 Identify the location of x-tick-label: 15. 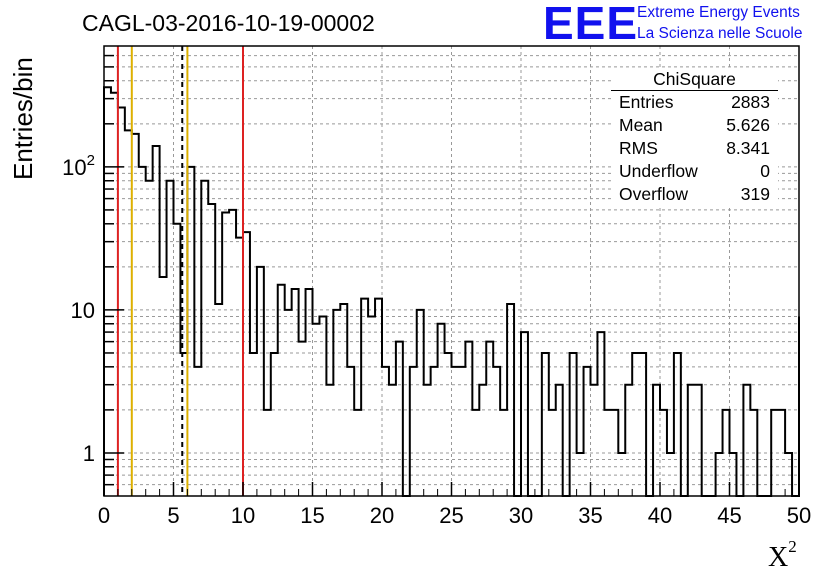
(312, 515).